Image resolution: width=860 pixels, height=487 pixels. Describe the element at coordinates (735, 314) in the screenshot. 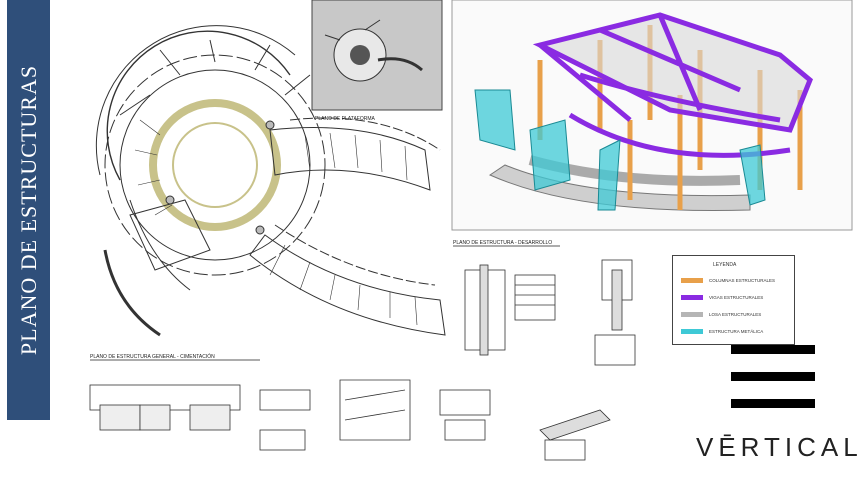

I see `legend-label: LOSA ESTRUCTURALES` at that location.